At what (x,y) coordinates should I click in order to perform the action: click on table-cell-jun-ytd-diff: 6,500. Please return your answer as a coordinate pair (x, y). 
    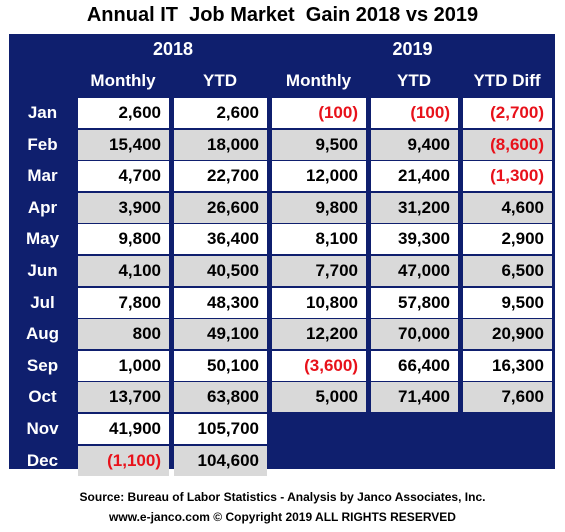
    Looking at the image, I should click on (507, 271).